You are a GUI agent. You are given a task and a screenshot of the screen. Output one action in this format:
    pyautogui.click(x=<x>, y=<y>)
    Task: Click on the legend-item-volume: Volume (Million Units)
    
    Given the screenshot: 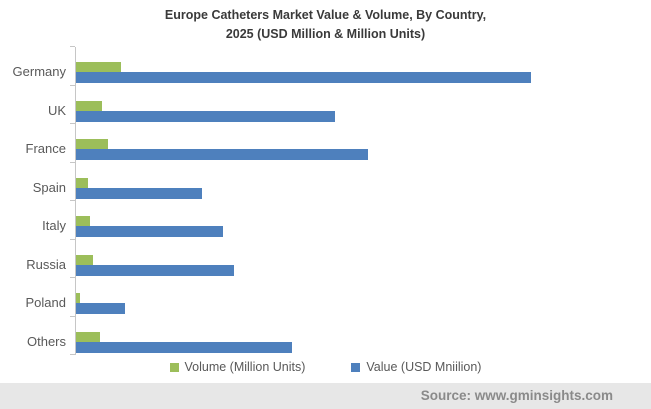 What is the action you would take?
    pyautogui.click(x=237, y=367)
    